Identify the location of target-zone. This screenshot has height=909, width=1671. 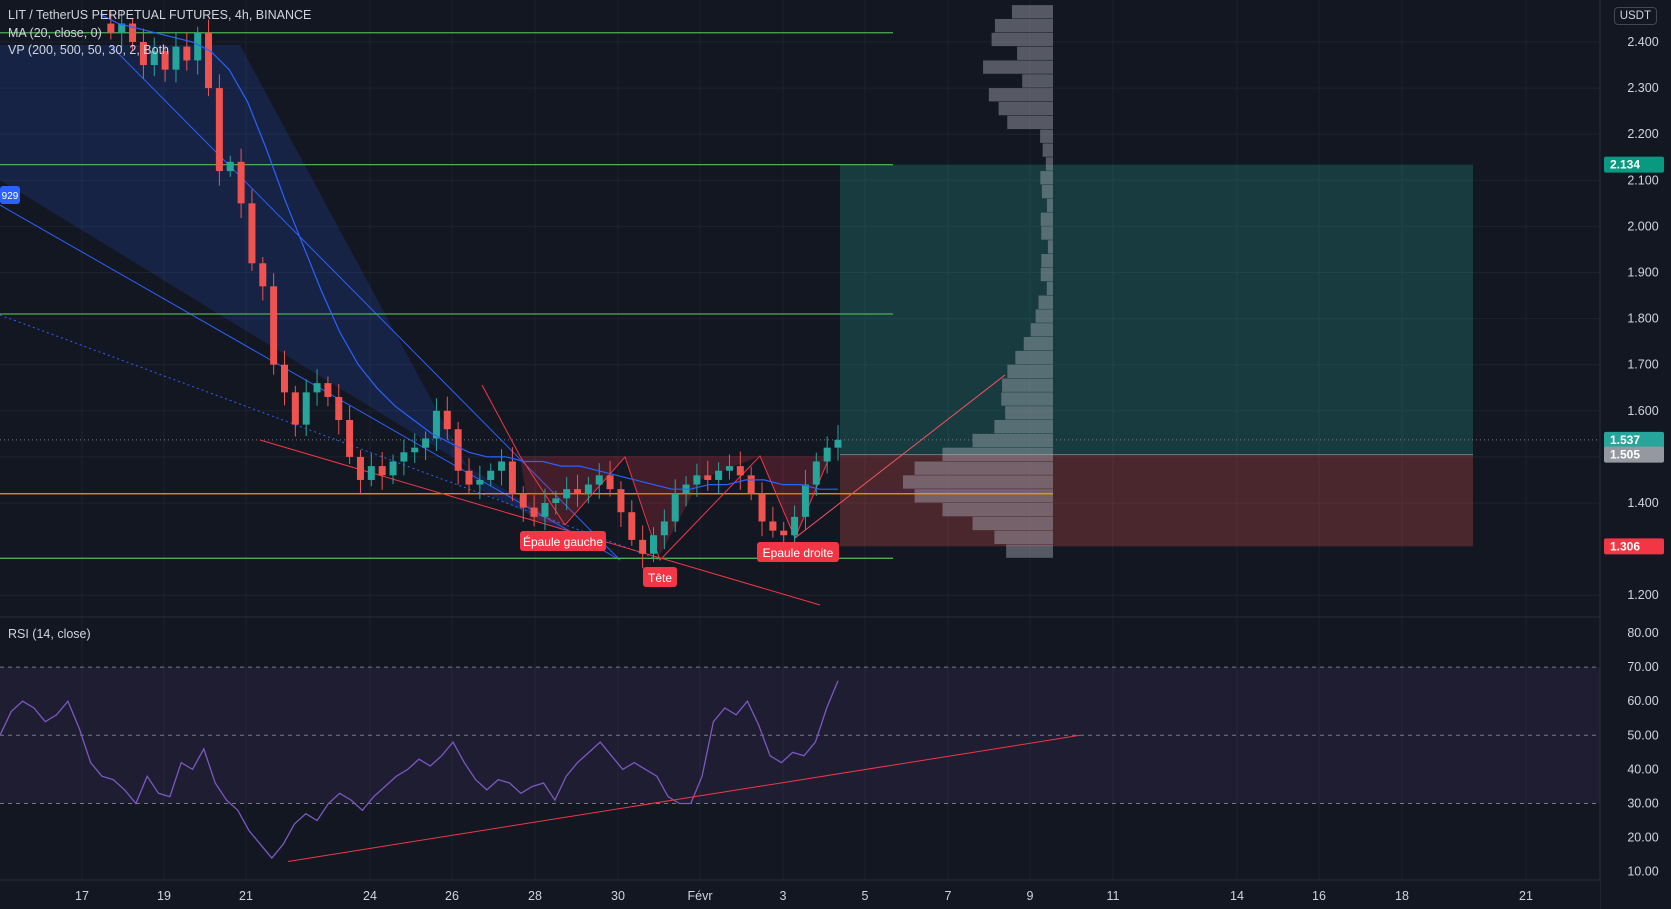
(1156, 309).